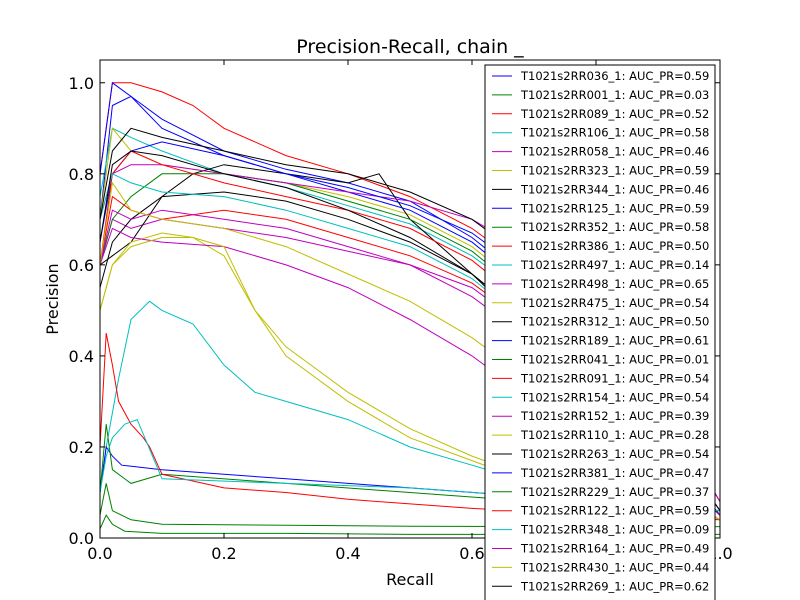 The width and height of the screenshot is (800, 600). I want to click on legend-label-17: T1021s2RR091_1: AUC_PR=0.54, so click(614, 378).